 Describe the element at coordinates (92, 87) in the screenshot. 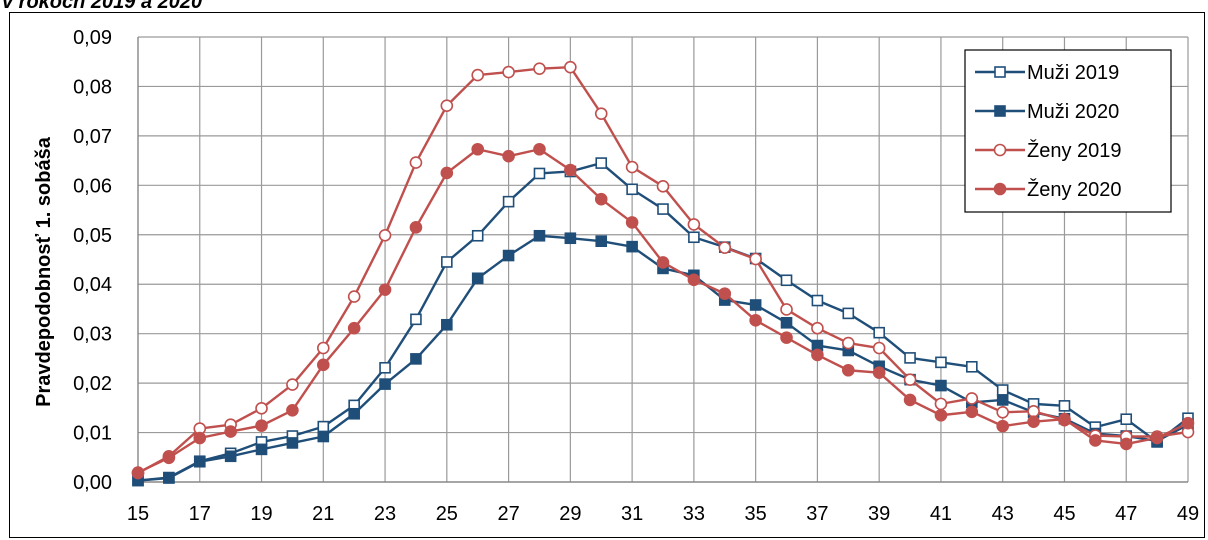

I see `y-tick-label: 0,08` at that location.